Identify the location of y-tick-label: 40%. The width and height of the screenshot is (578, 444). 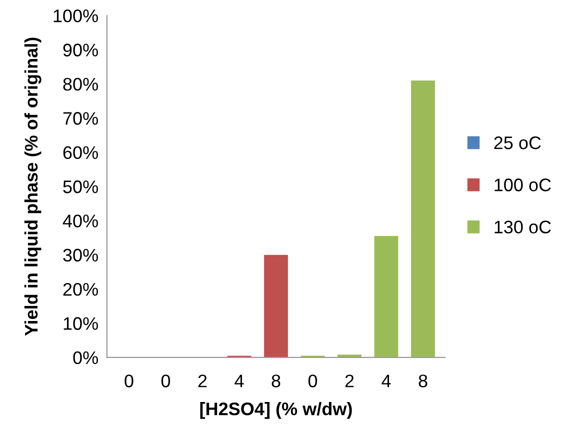
(80, 221).